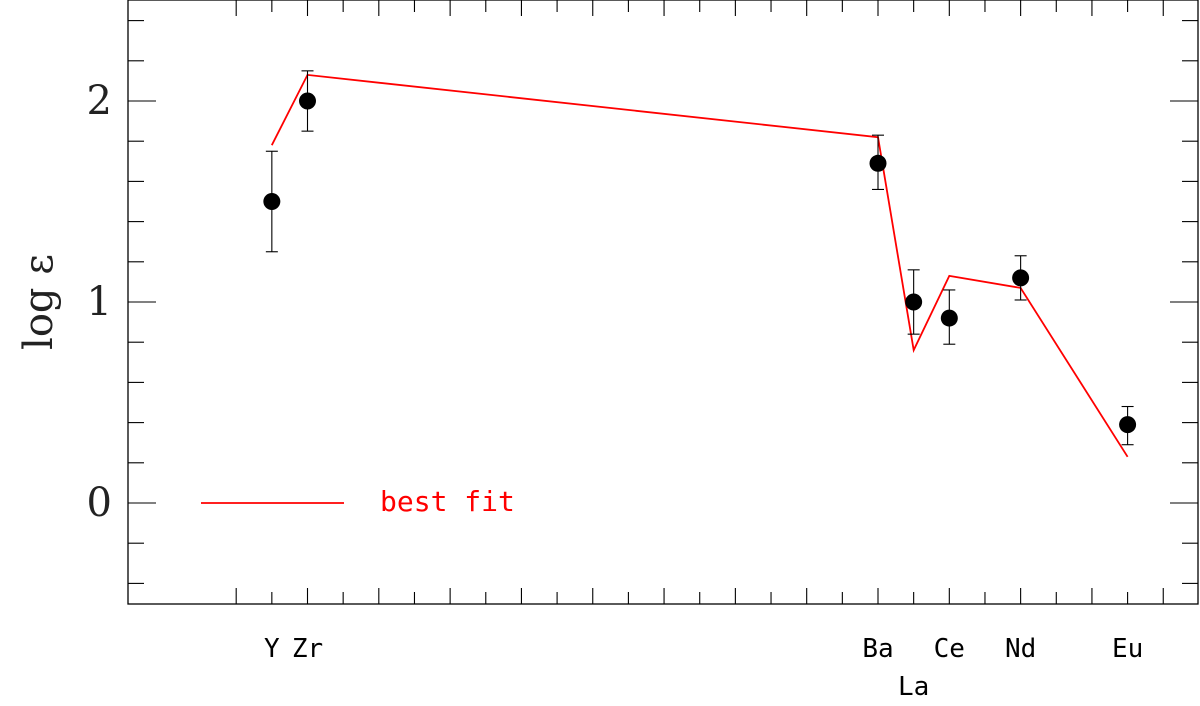 The height and width of the screenshot is (706, 1200). I want to click on x-tick-label-y: Y, so click(272, 649).